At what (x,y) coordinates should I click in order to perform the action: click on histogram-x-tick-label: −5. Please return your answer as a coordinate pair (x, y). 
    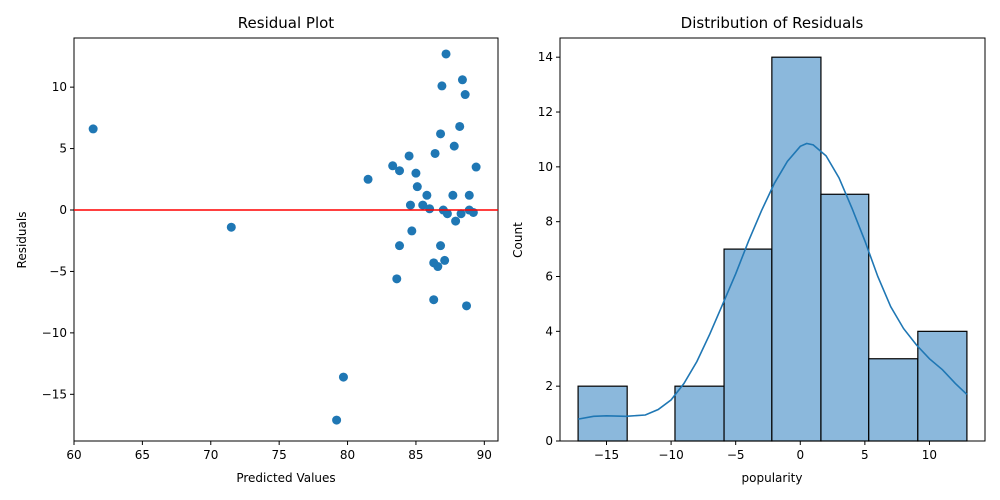
    Looking at the image, I should click on (736, 455).